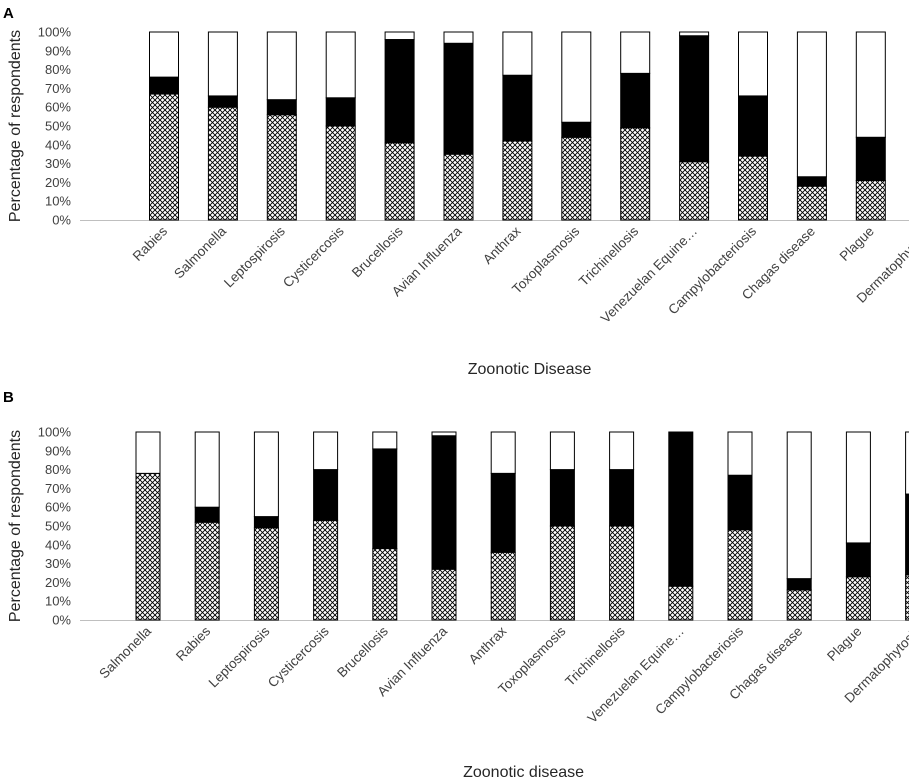  I want to click on y-axis-title: Percentage of respondents, so click(15, 526).